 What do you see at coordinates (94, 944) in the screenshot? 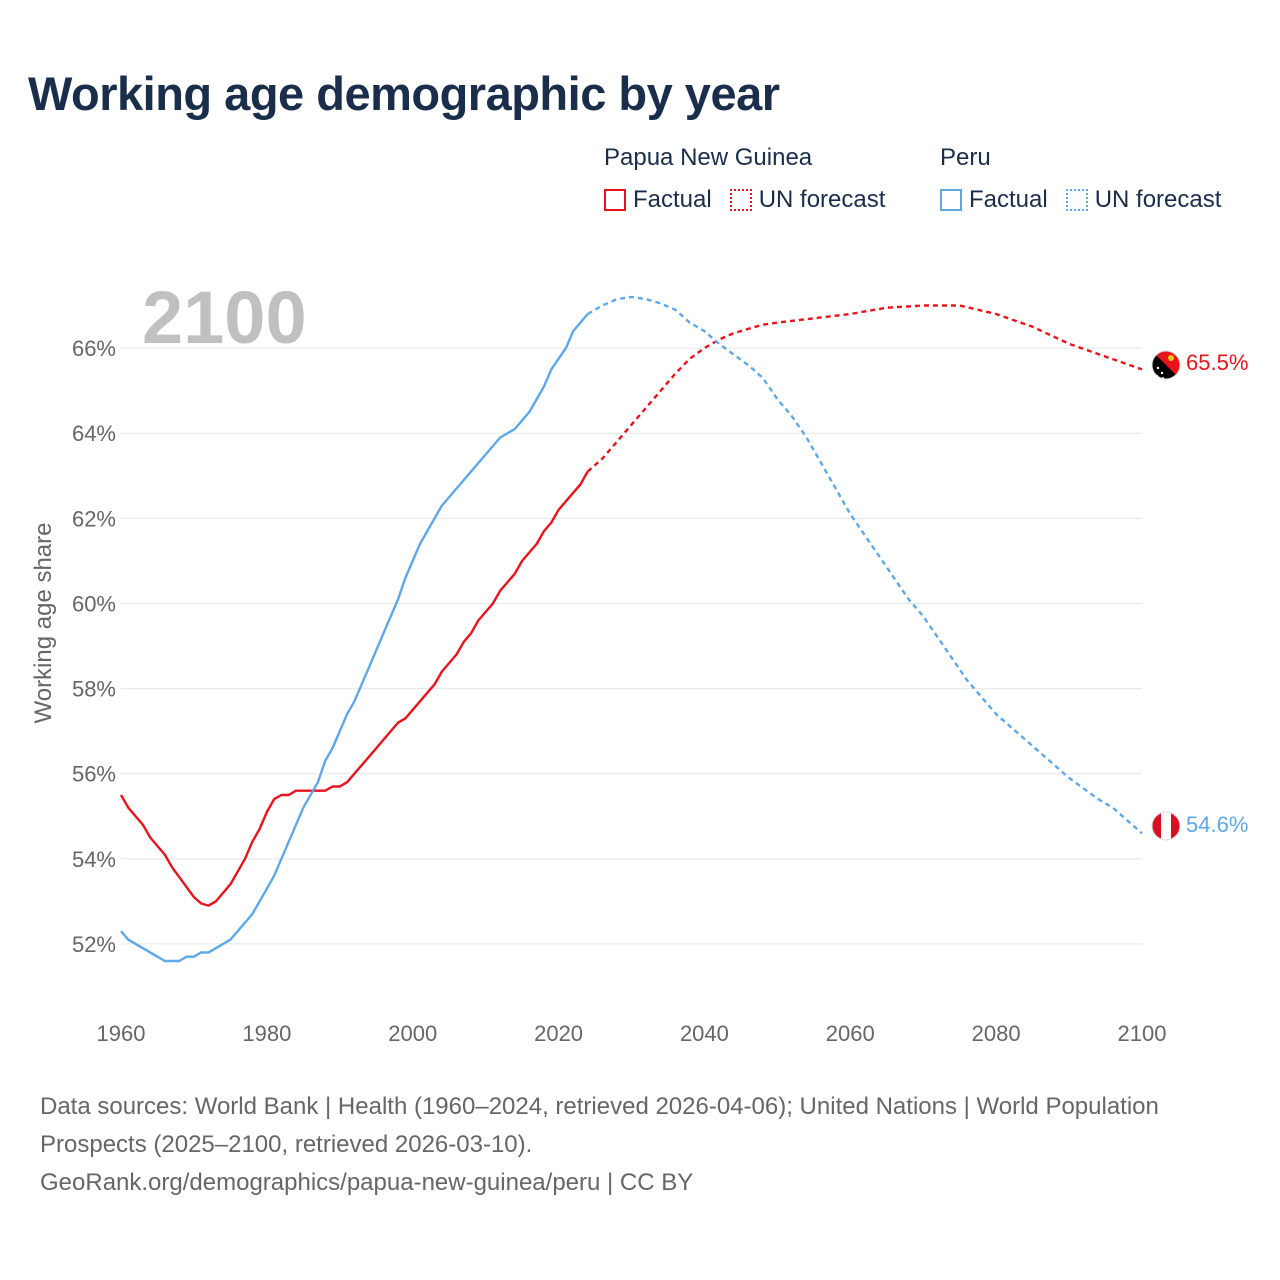
I see `y-tick-label: 52%` at bounding box center [94, 944].